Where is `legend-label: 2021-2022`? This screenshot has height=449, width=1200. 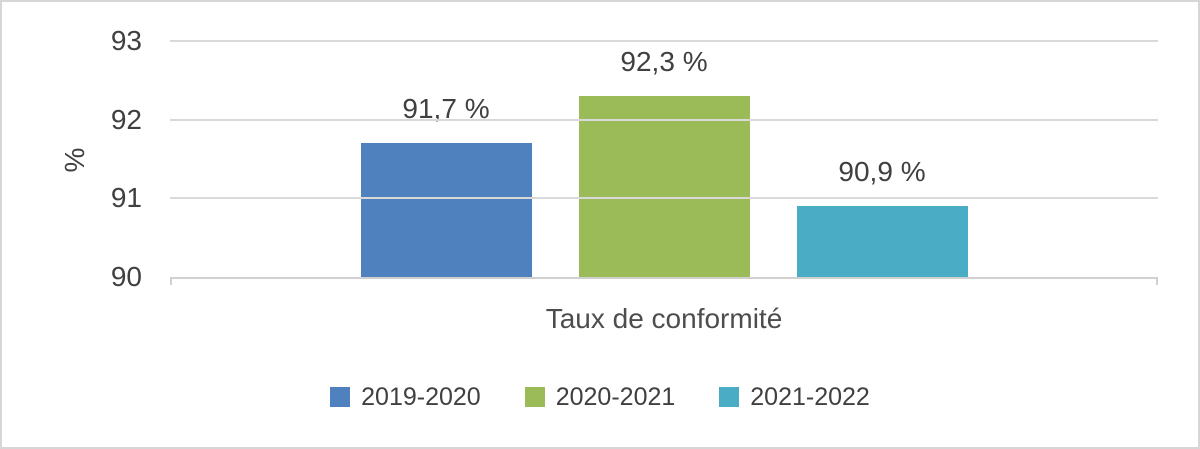 legend-label: 2021-2022 is located at coordinates (810, 396).